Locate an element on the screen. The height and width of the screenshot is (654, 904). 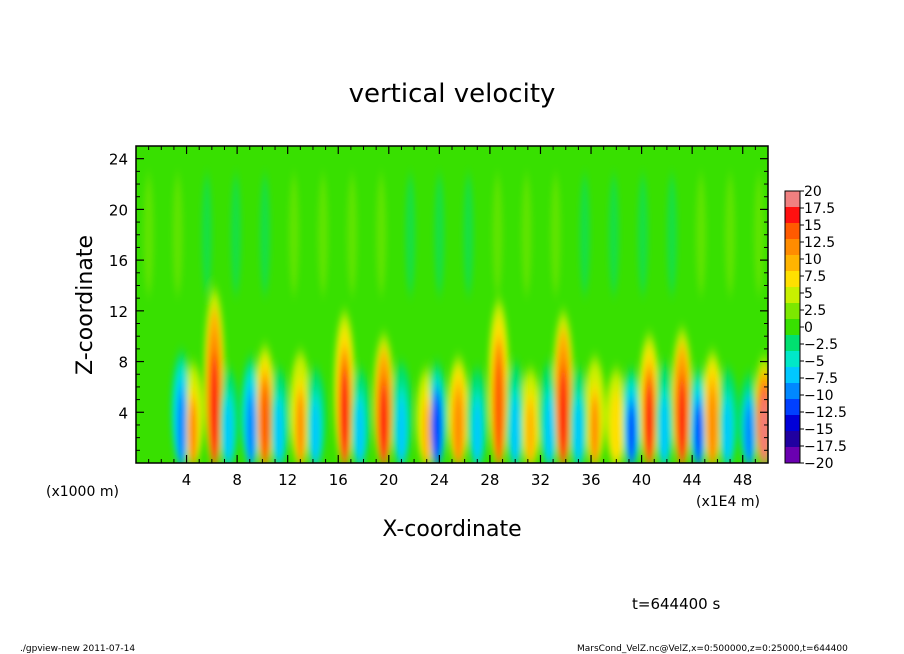
colorbar-label: −12.5 is located at coordinates (825, 413).